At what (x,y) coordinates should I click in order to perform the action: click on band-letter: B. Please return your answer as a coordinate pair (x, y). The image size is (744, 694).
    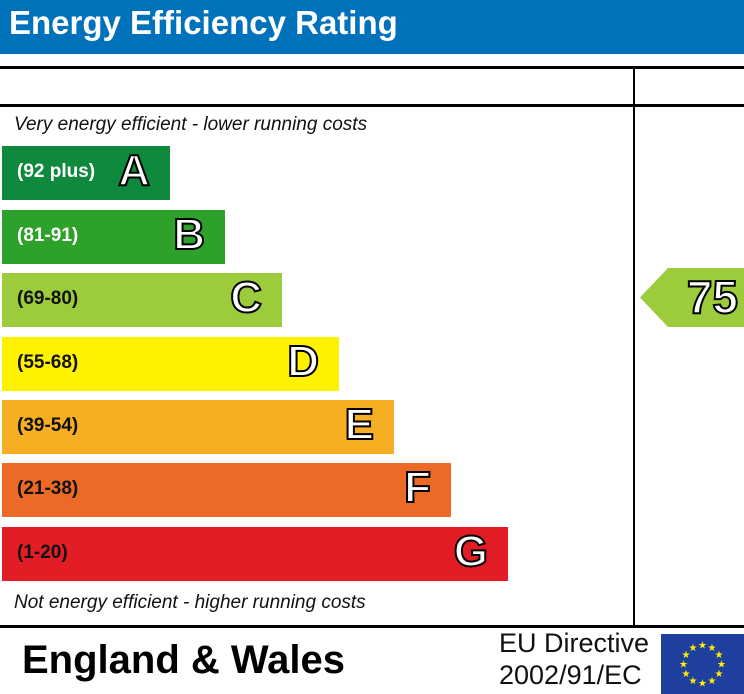
    Looking at the image, I should click on (189, 234).